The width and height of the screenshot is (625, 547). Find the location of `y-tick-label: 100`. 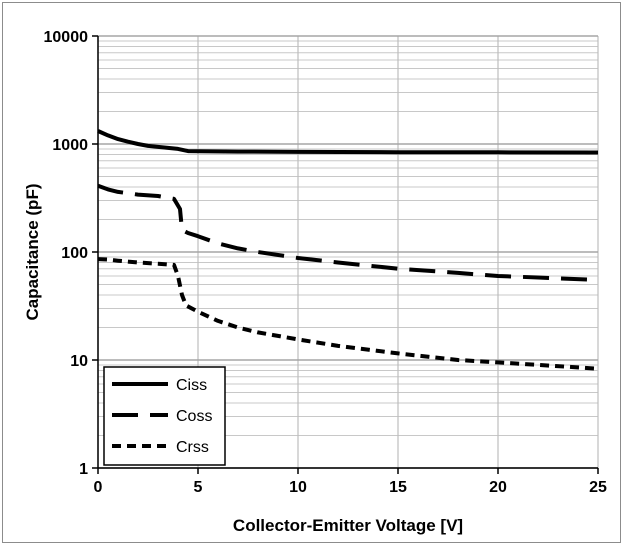

y-tick-label: 100 is located at coordinates (74, 253).